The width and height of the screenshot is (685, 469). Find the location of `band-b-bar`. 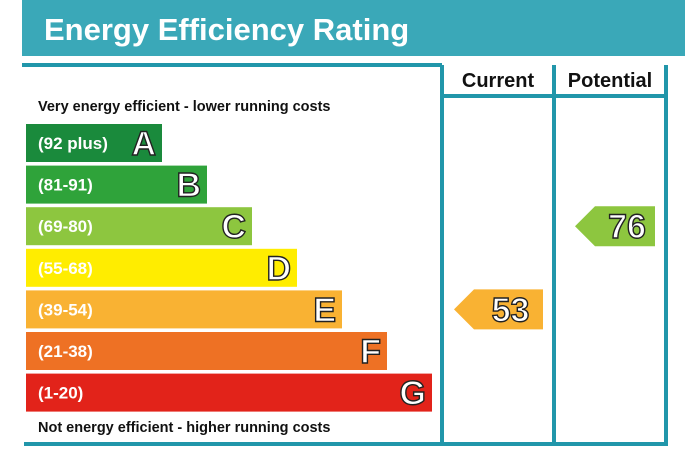

band-b-bar is located at coordinates (116, 184).